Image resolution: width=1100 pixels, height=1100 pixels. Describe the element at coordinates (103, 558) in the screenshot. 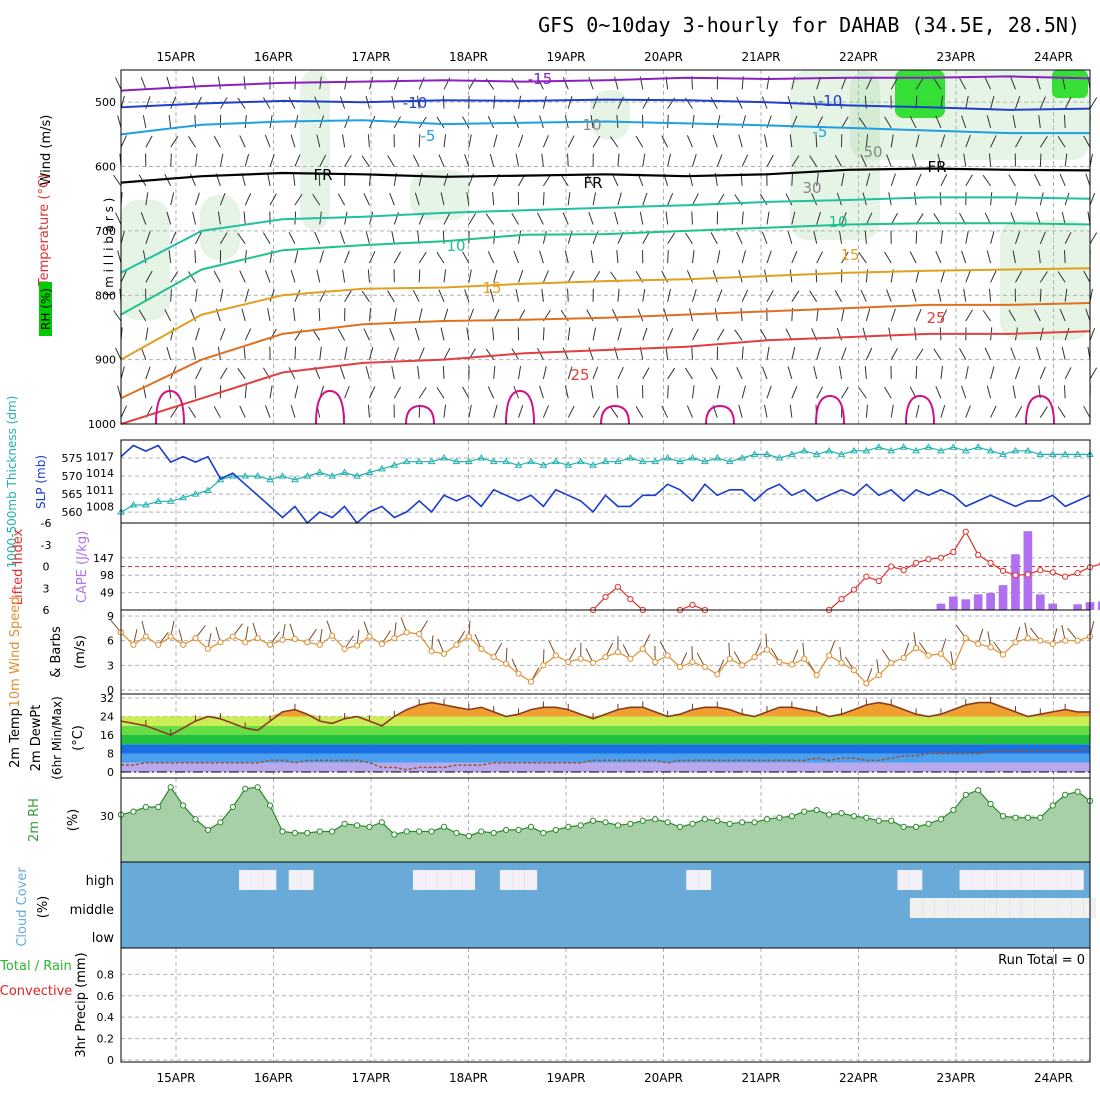

I see `cape-tick: 147` at that location.